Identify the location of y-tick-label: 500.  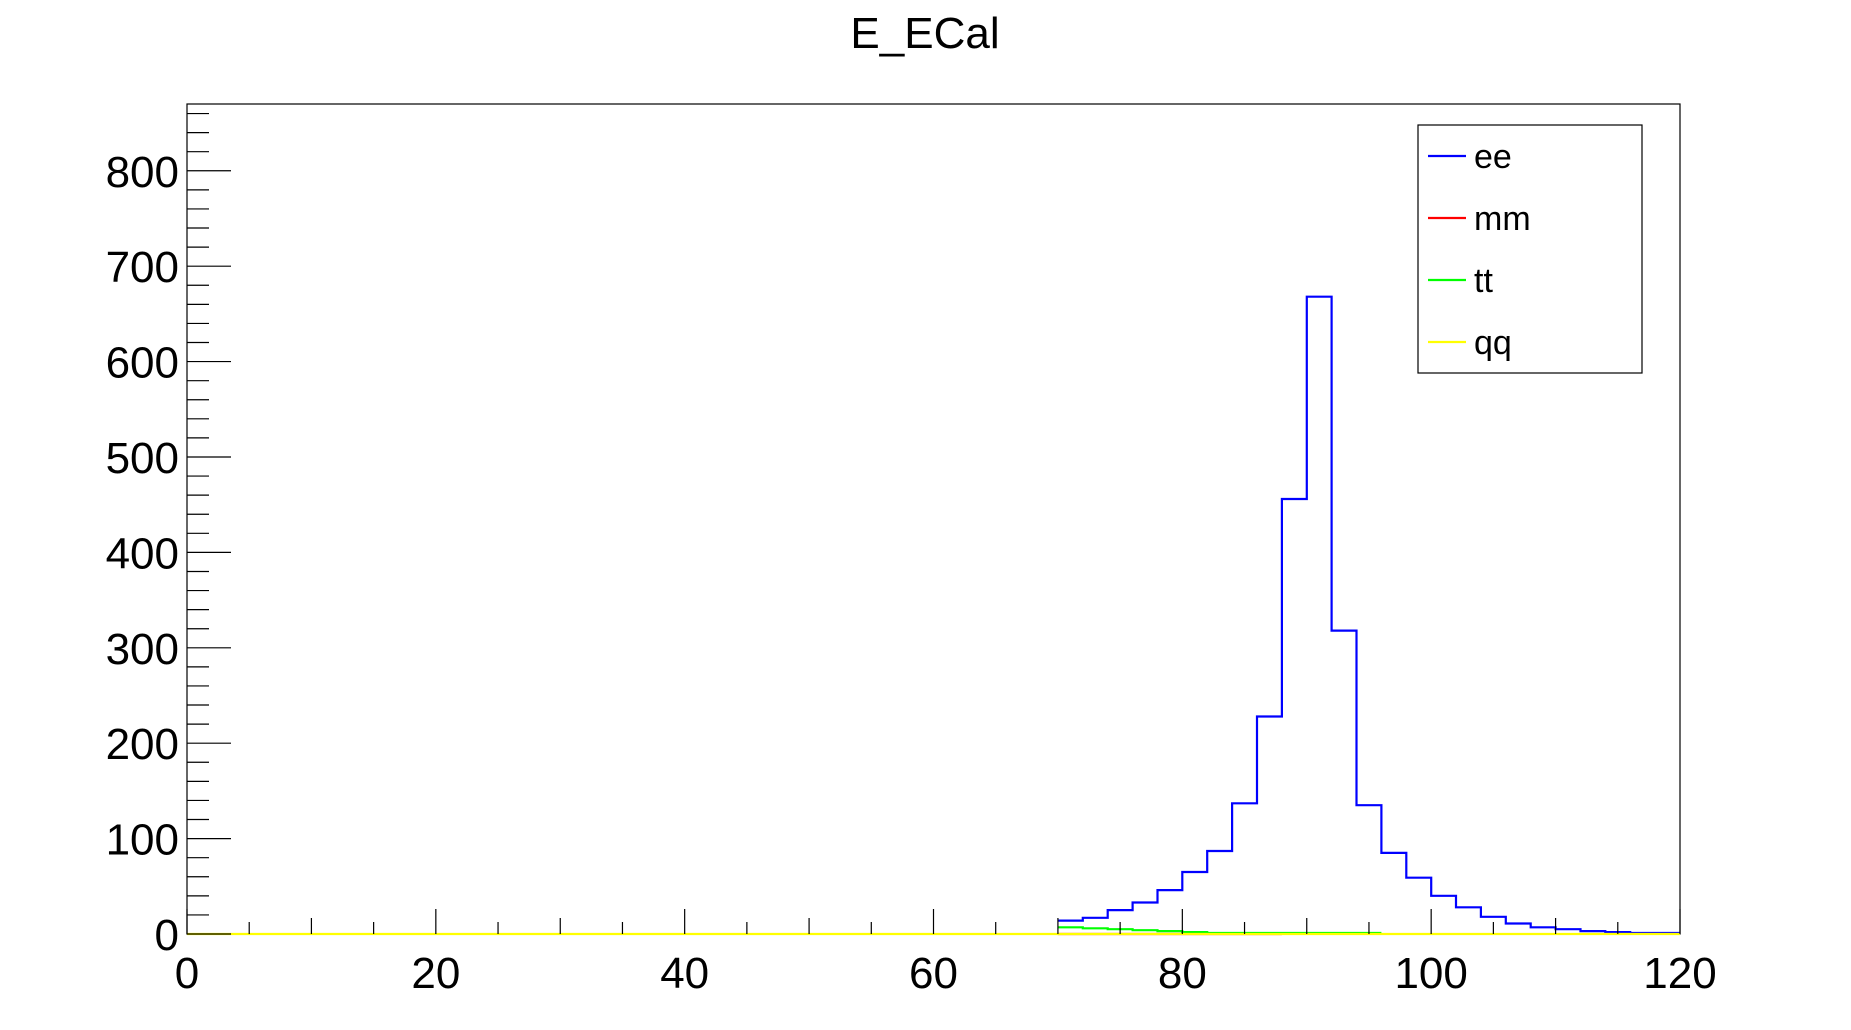
(142, 458).